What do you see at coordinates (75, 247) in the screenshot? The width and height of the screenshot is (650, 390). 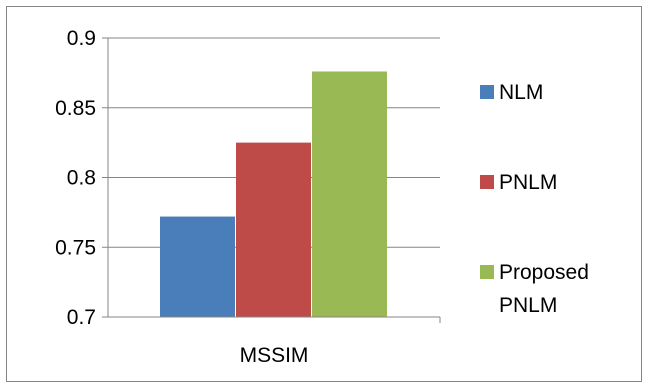 I see `y-tick-label: 0.75` at bounding box center [75, 247].